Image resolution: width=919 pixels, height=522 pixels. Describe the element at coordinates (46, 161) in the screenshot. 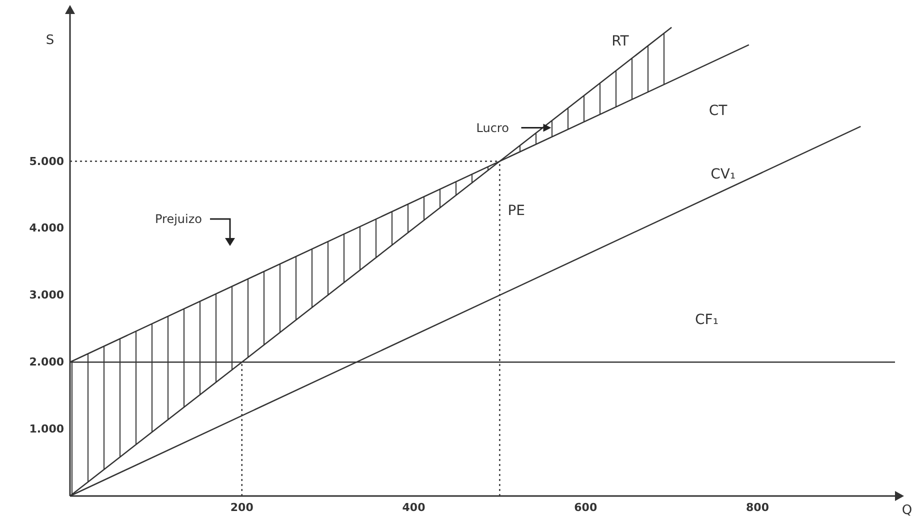

I see `y-tick-label: 5.000` at that location.